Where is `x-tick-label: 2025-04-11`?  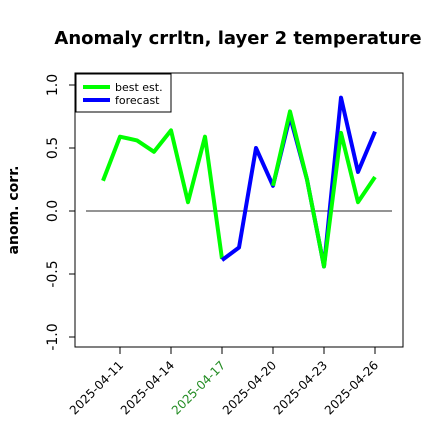
x-tick-label: 2025-04-11 is located at coordinates (96, 387).